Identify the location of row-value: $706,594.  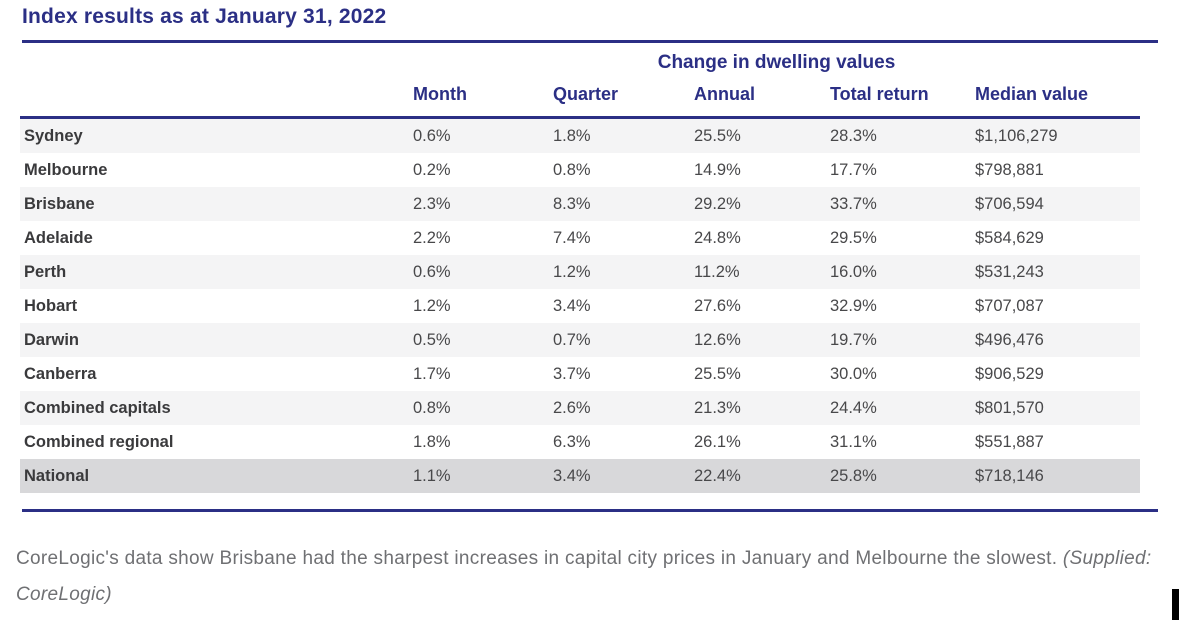
(1009, 203).